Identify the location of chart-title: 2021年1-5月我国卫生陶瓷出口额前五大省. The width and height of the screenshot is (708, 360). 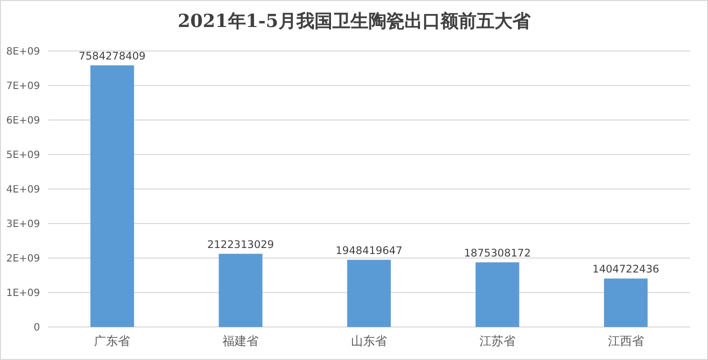
(355, 21).